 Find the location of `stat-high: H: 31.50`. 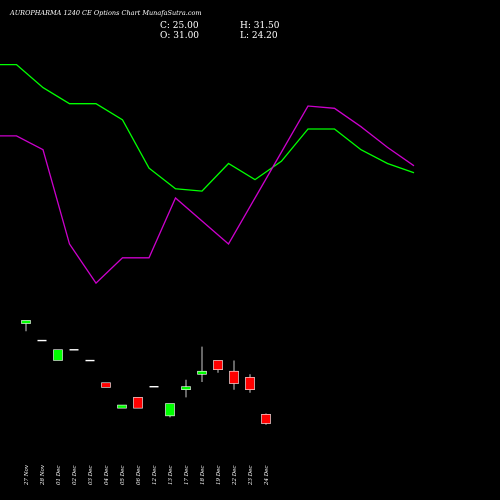

stat-high: H: 31.50 is located at coordinates (260, 26).